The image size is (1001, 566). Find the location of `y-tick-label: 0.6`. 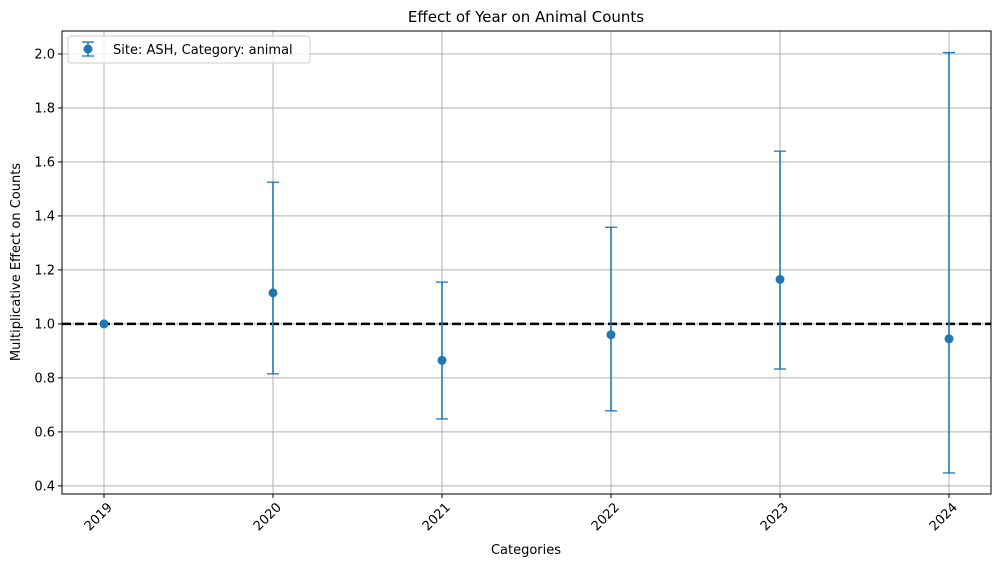

y-tick-label: 0.6 is located at coordinates (44, 432).